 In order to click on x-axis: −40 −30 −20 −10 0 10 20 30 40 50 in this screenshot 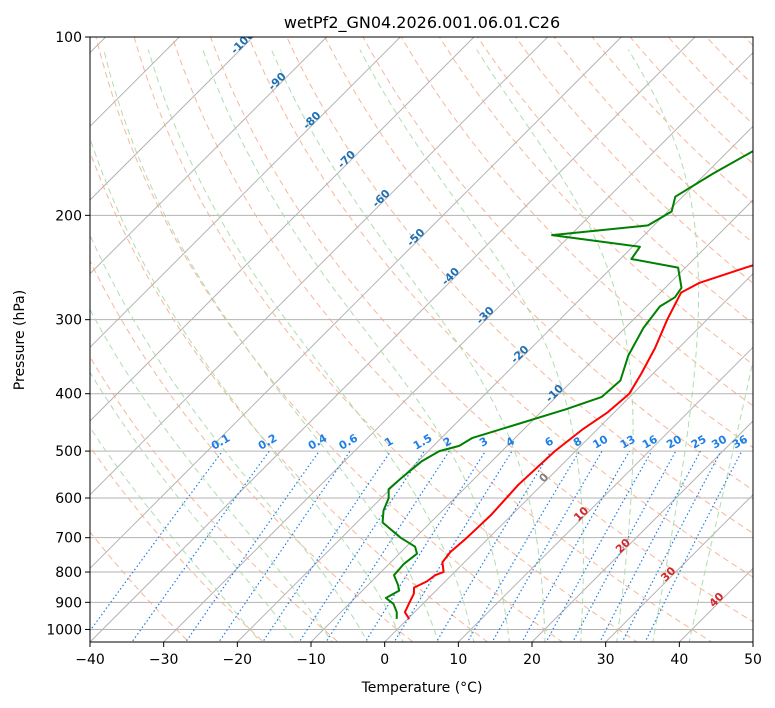, I will do `click(418, 655)`.